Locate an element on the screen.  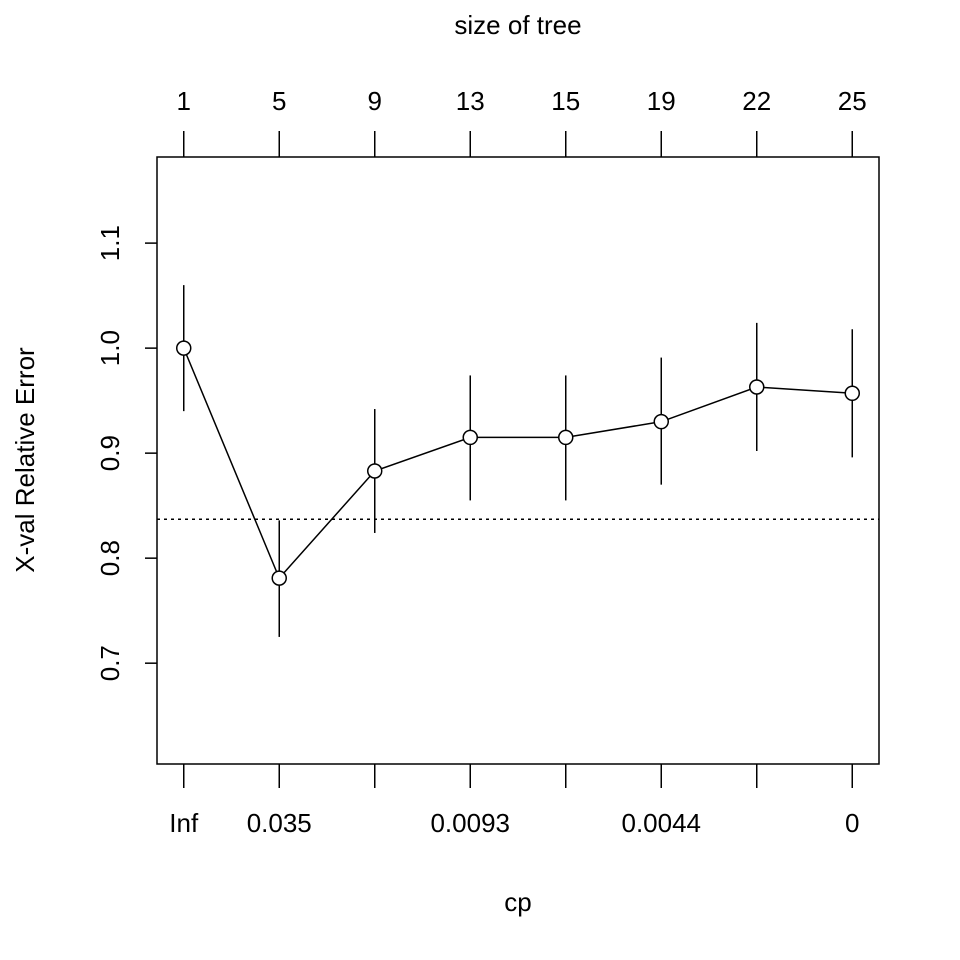
x-axis-title: cp is located at coordinates (517, 902).